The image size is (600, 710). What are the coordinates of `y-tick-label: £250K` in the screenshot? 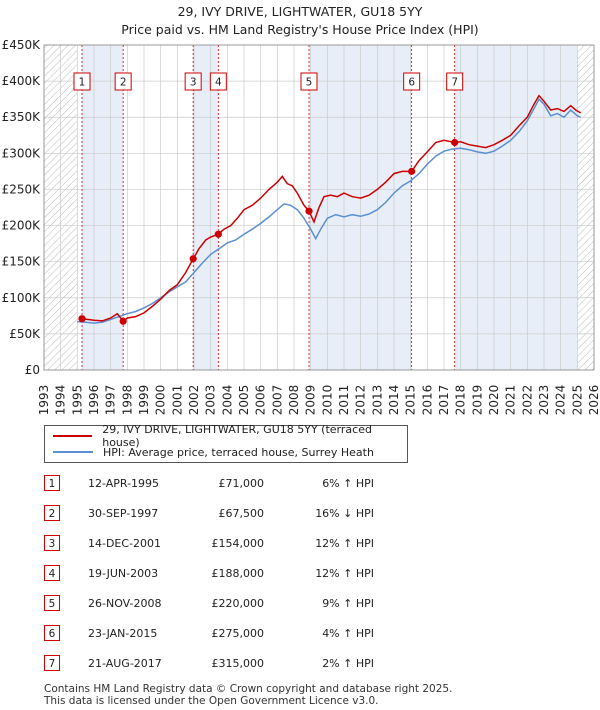 It's located at (22, 189).